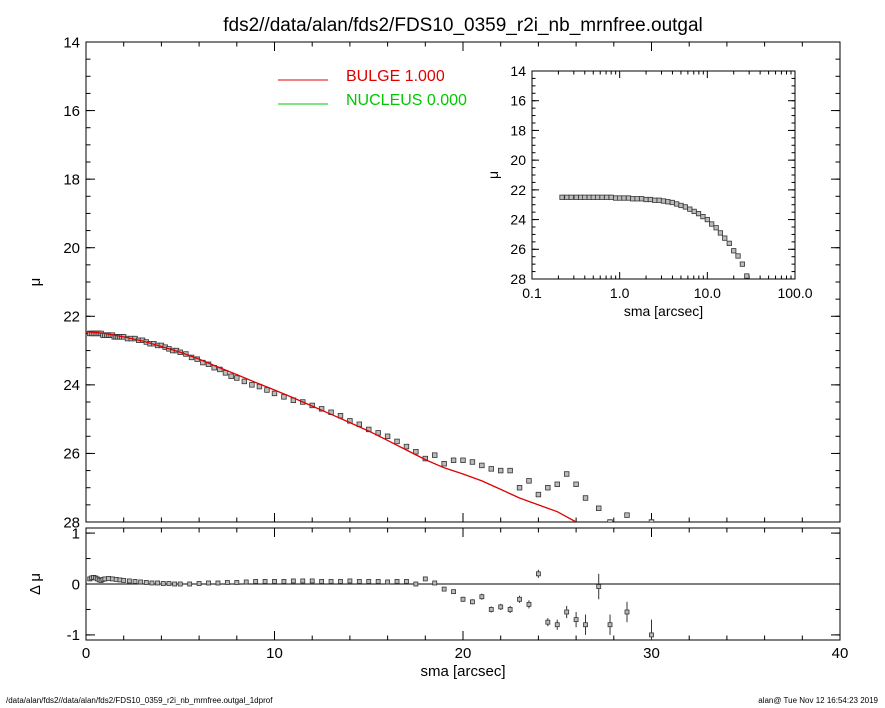 The image size is (885, 708). Describe the element at coordinates (274, 653) in the screenshot. I see `resid-xtick-label: 10` at that location.